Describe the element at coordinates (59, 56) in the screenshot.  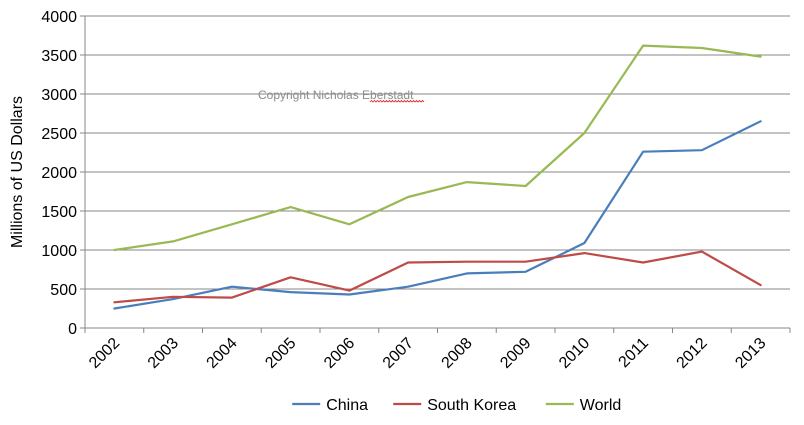
I see `y-tick-label: 3500` at that location.